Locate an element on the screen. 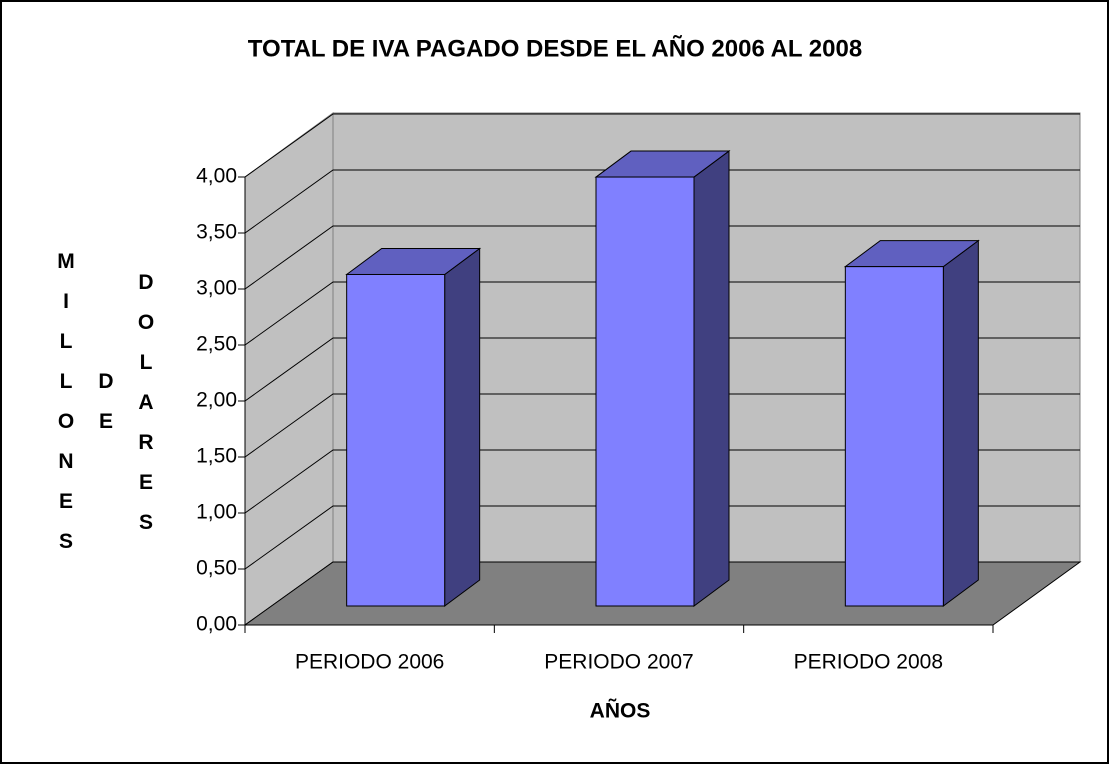 The height and width of the screenshot is (764, 1109). y-tick-label: 0,00 is located at coordinates (216, 624).